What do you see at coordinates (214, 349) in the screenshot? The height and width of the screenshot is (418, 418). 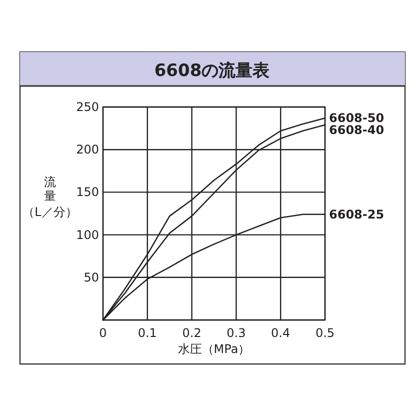 I see `x-axis-title: 水圧（MPa）` at bounding box center [214, 349].